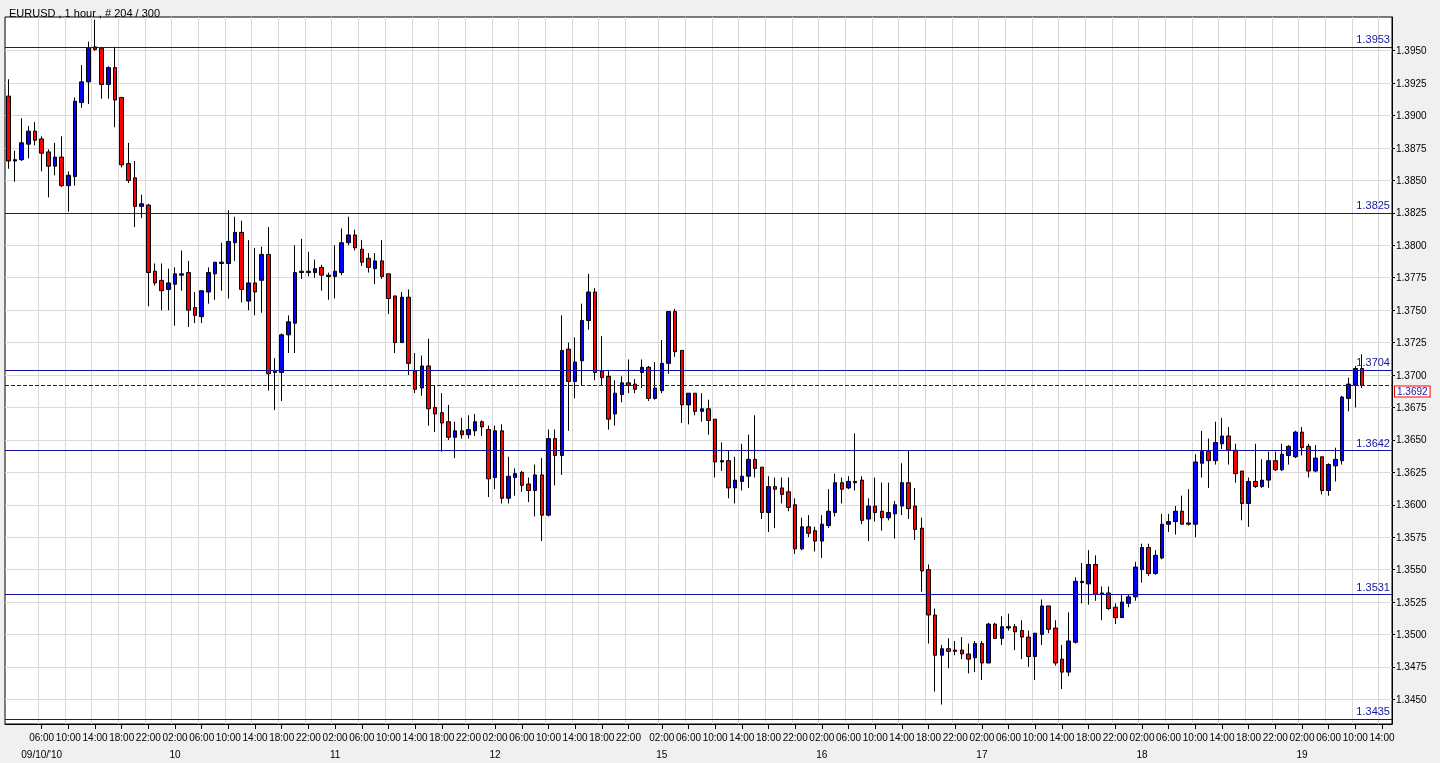 The height and width of the screenshot is (763, 1440). Describe the element at coordinates (1412, 667) in the screenshot. I see `y-tick-label: 1.3475` at that location.